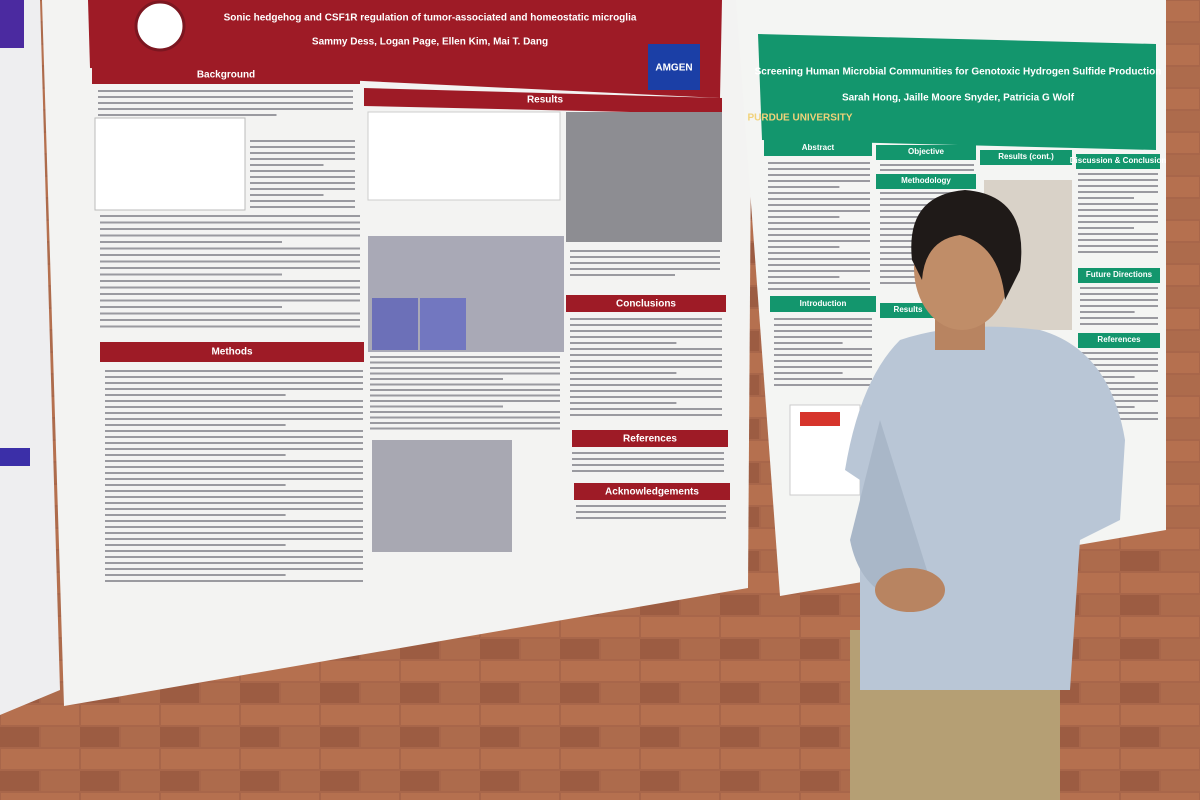 This screenshot has height=800, width=1200. What do you see at coordinates (464, 156) in the screenshot?
I see `figure-bar-charts` at bounding box center [464, 156].